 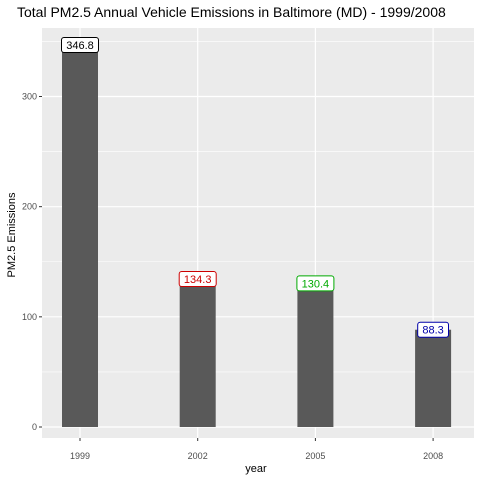 I want to click on data-label-text: 134.3, so click(x=198, y=280).